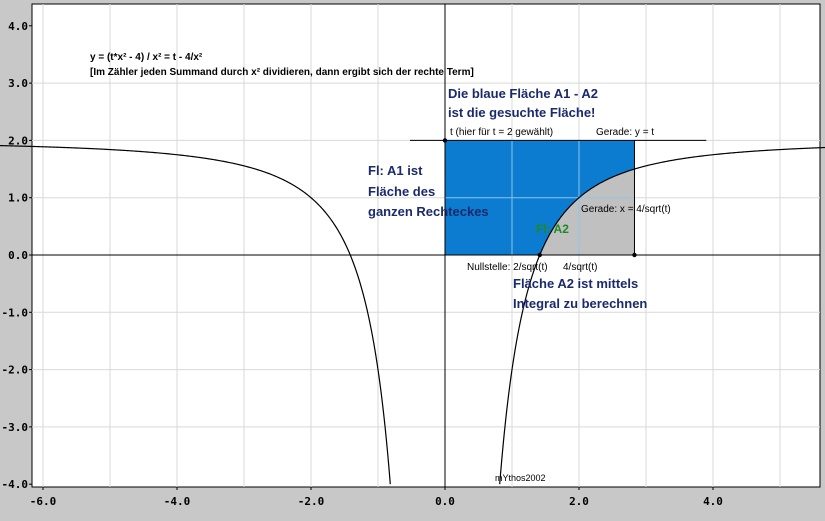  What do you see at coordinates (18, 140) in the screenshot?
I see `y-tick-label: 2.0` at bounding box center [18, 140].